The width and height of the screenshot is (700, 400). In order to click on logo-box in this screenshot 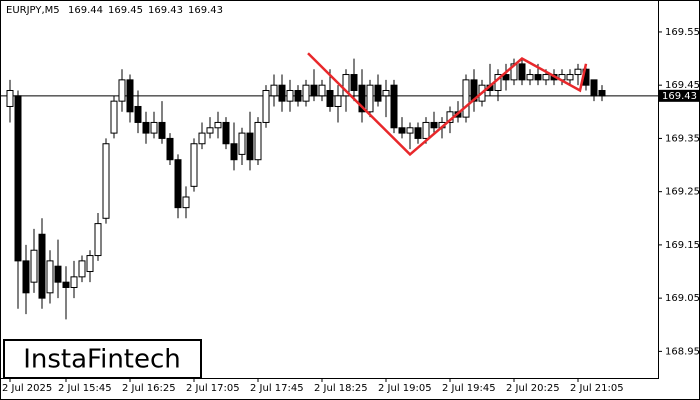, I will do `click(102, 359)`.